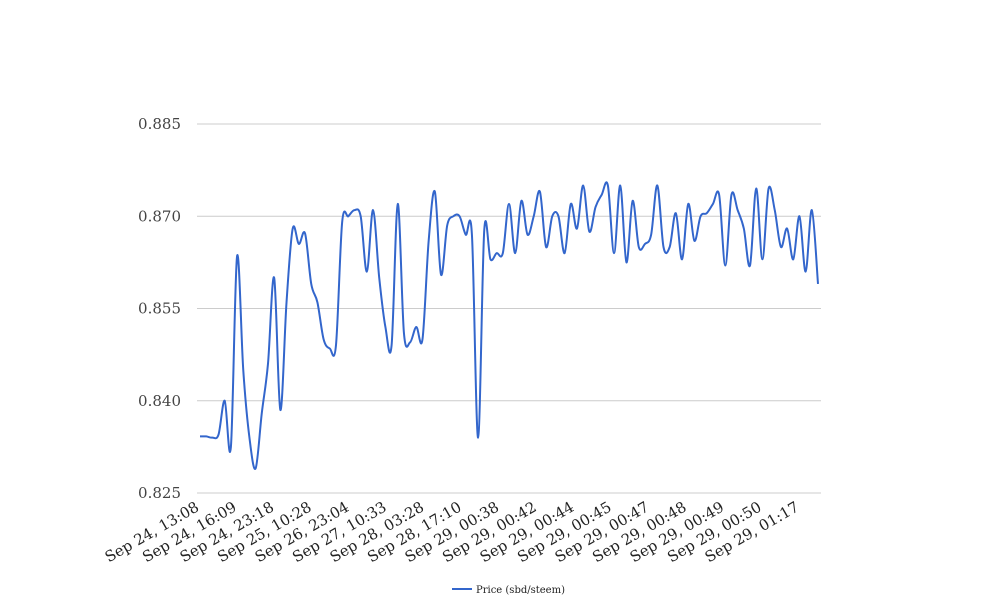 The height and width of the screenshot is (616, 1008). What do you see at coordinates (159, 401) in the screenshot?
I see `y-tick-label: 0.840` at bounding box center [159, 401].